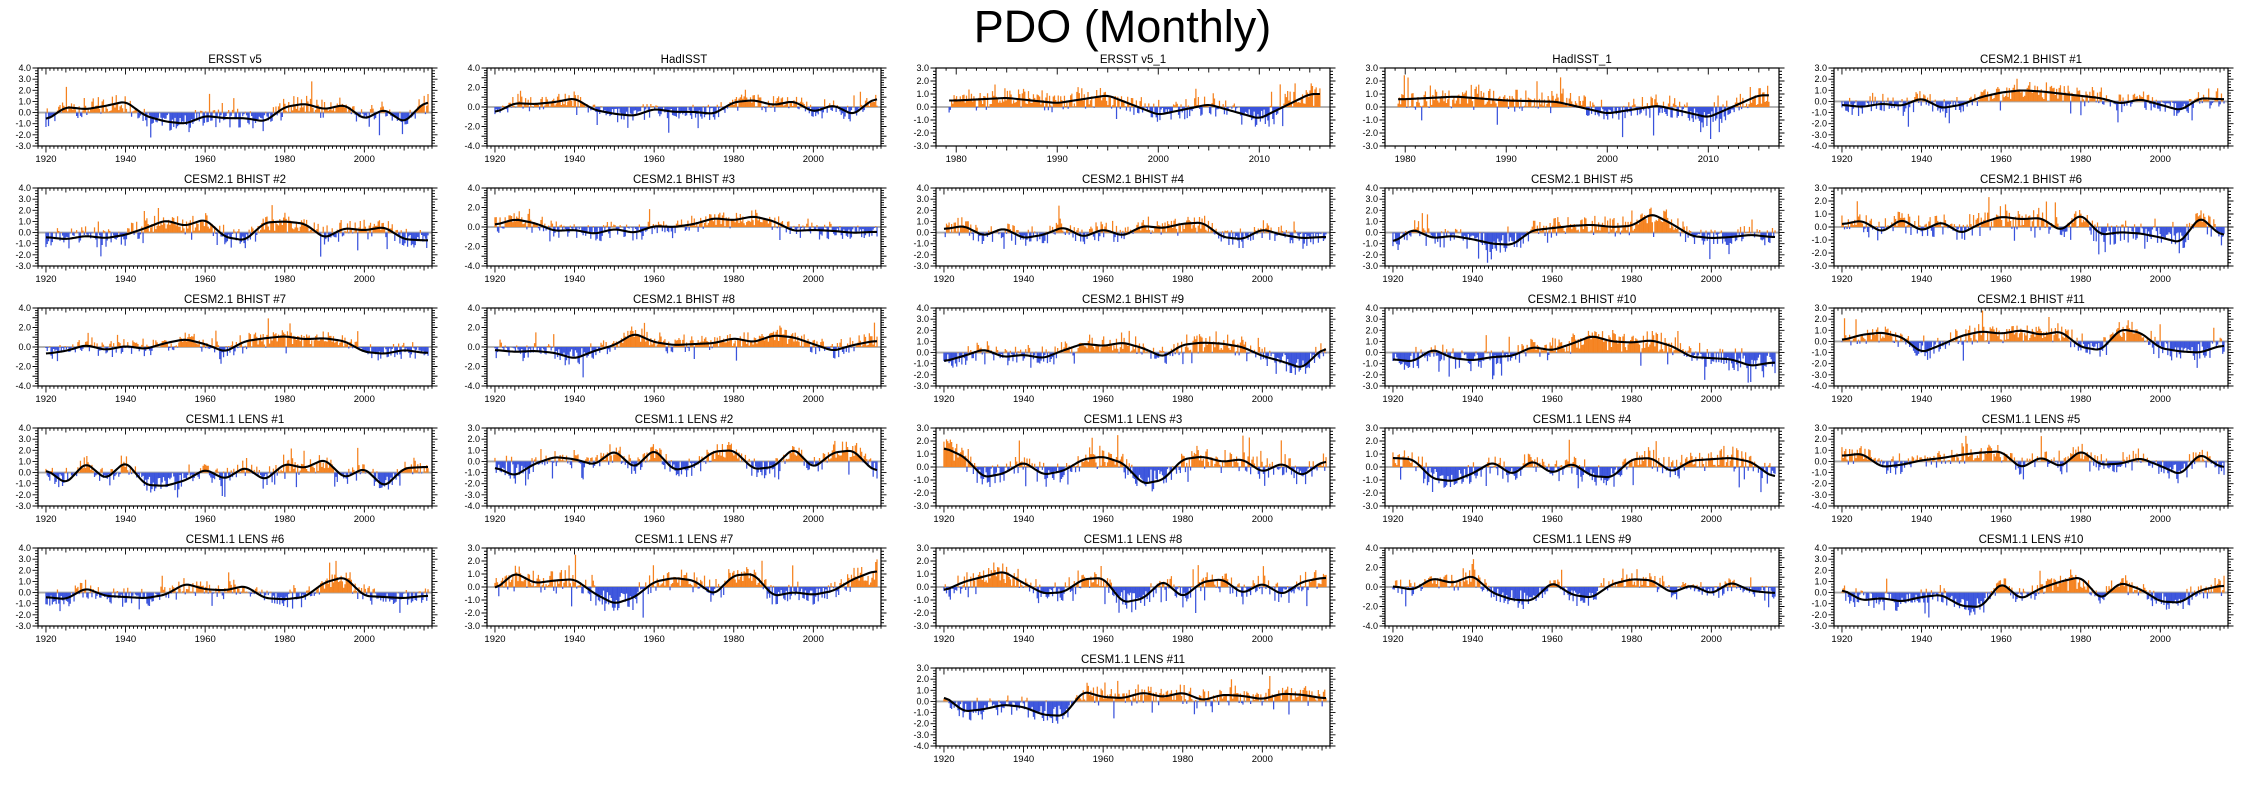 Image resolution: width=2245 pixels, height=788 pixels. I want to click on panel-title: CESM2.1 BHIST #6, so click(2031, 180).